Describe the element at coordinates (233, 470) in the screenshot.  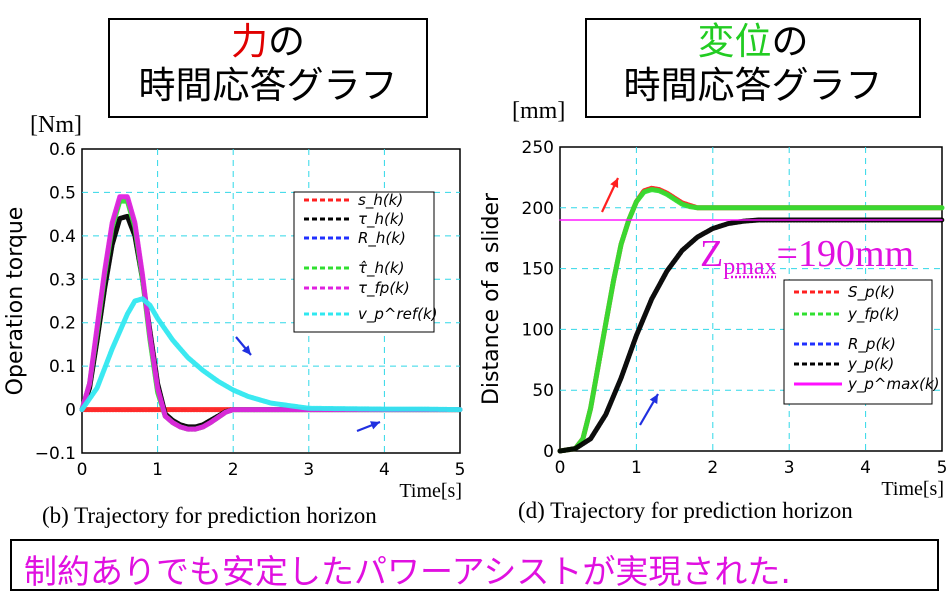
I see `left-x-tick-label: 2` at that location.